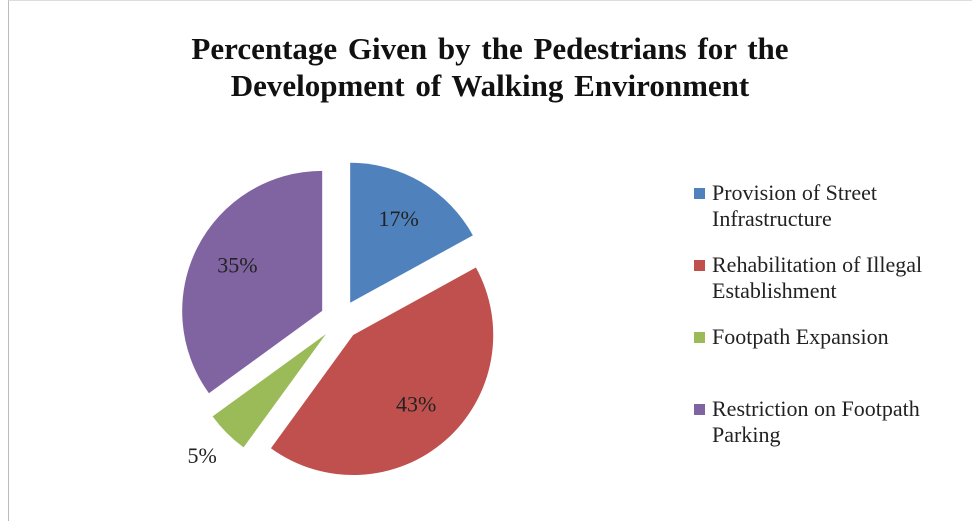 Image resolution: width=974 pixels, height=523 pixels. I want to click on legend-entry: Rehabilitation of Illegal Establishment, so click(832, 288).